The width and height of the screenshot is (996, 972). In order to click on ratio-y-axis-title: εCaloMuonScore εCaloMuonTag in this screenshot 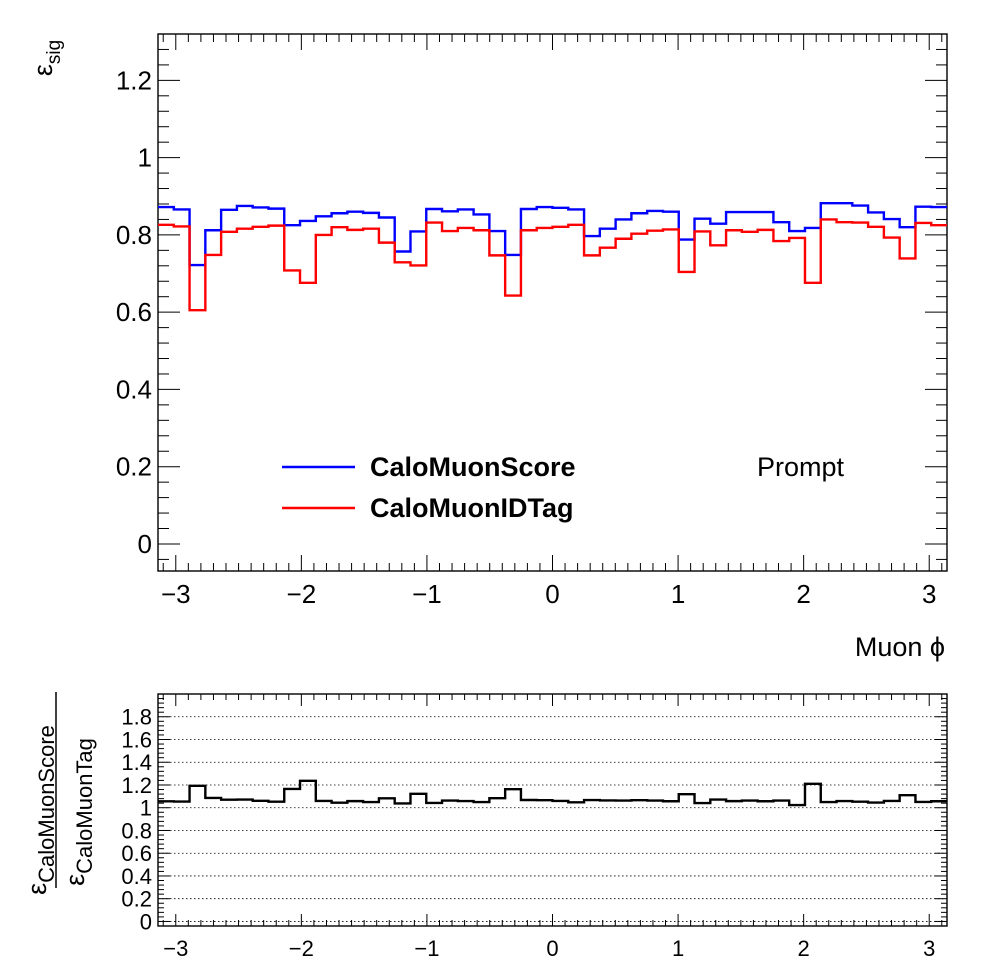, I will do `click(59, 793)`.